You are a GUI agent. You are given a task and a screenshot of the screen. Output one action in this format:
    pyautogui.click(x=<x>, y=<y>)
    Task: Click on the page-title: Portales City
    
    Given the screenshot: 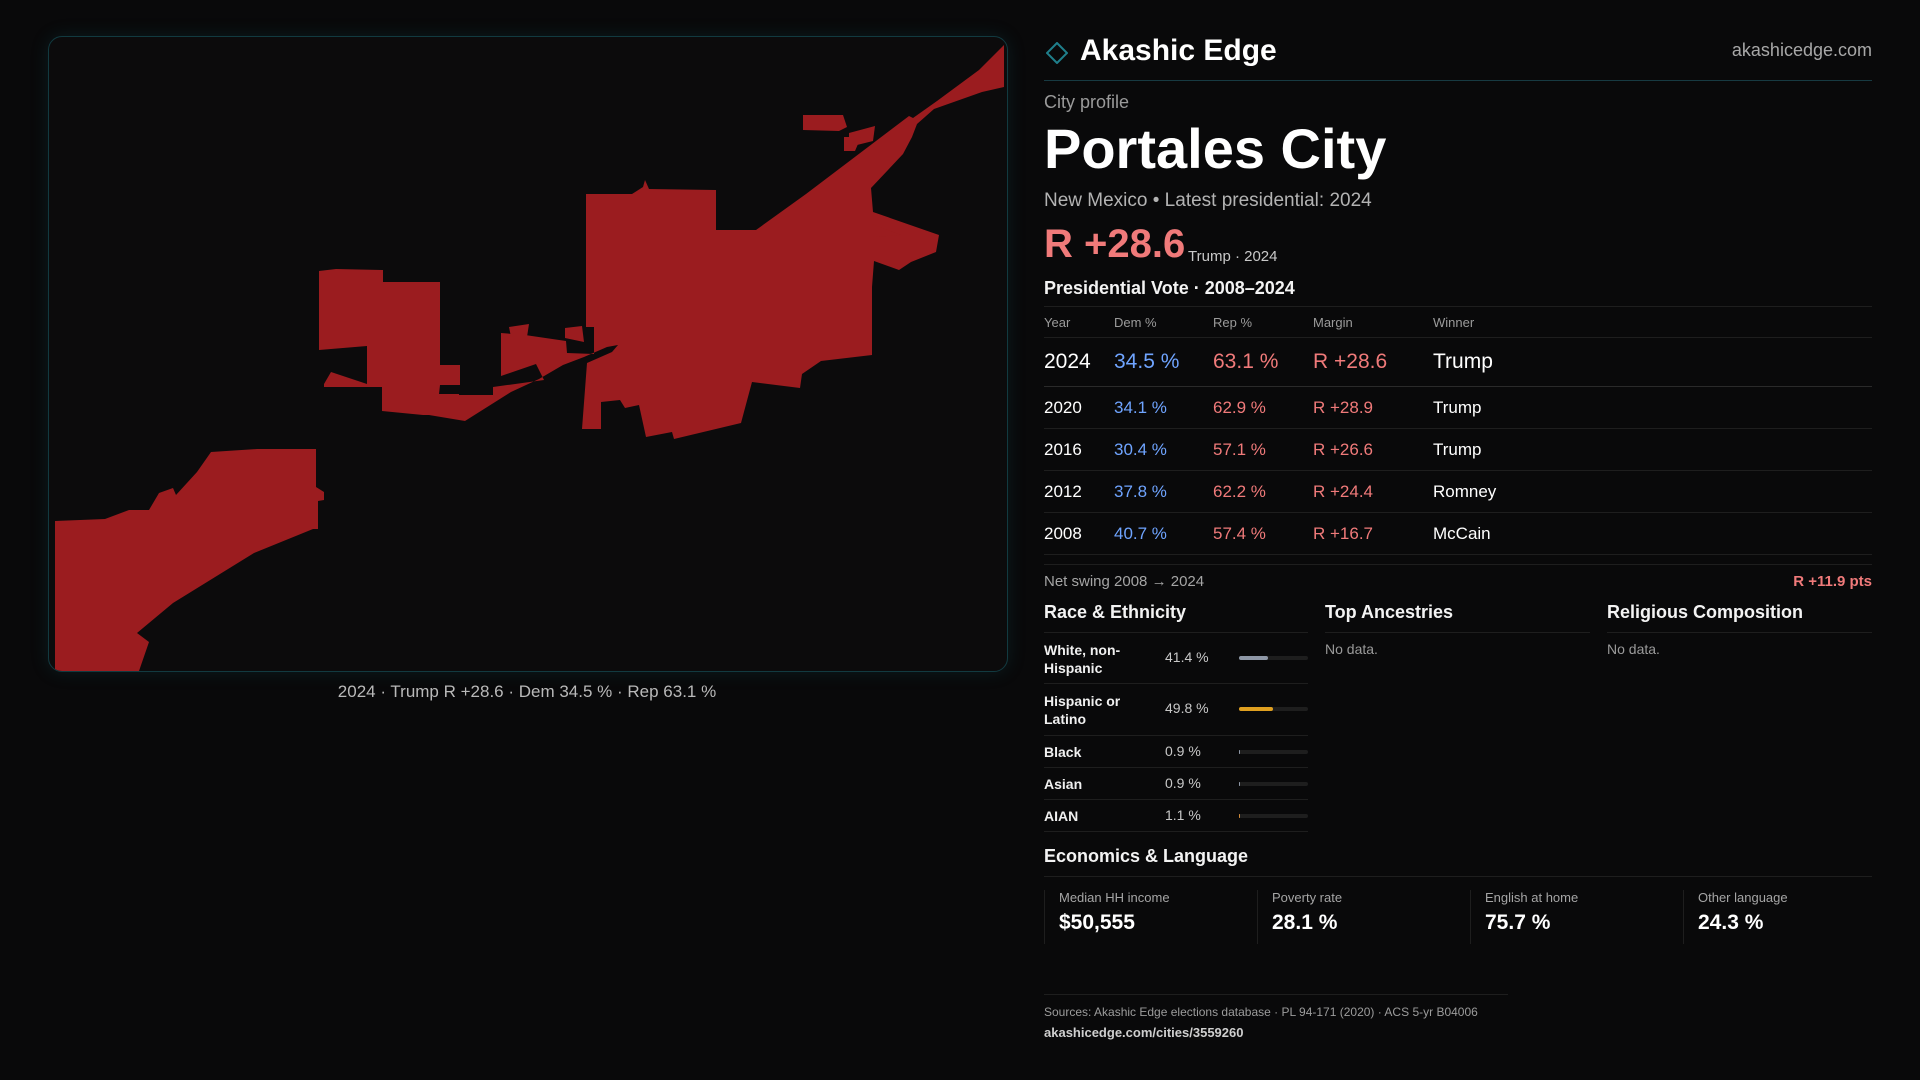 What is the action you would take?
    pyautogui.click(x=1215, y=148)
    